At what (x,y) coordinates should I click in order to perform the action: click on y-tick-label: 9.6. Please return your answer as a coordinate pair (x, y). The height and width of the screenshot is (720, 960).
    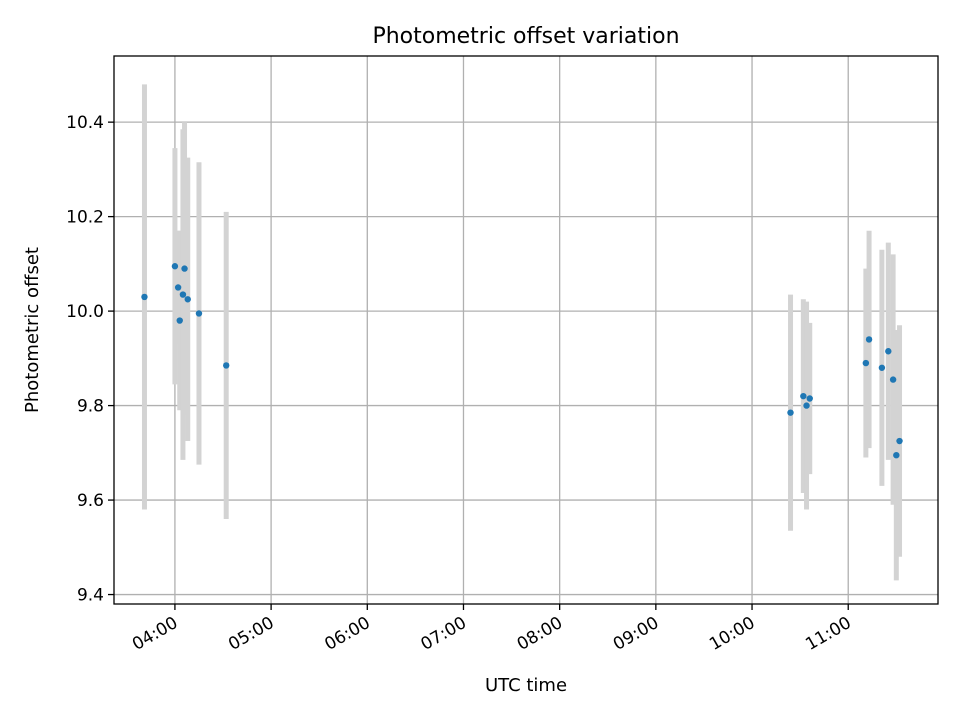
    Looking at the image, I should click on (90, 501).